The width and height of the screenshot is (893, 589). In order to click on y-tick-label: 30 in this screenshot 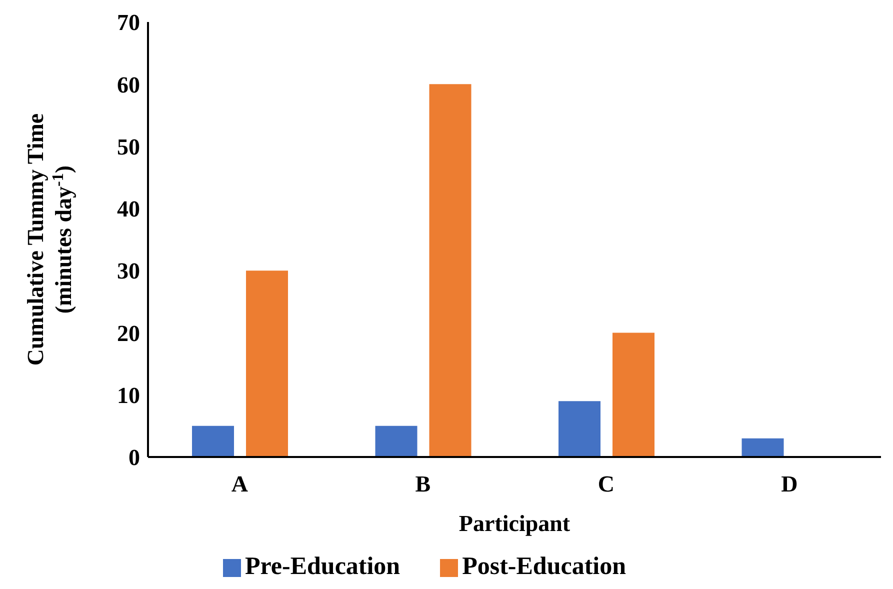, I will do `click(128, 271)`.